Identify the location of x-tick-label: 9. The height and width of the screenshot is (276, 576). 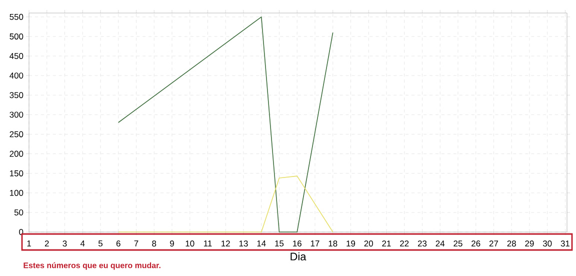
(172, 243).